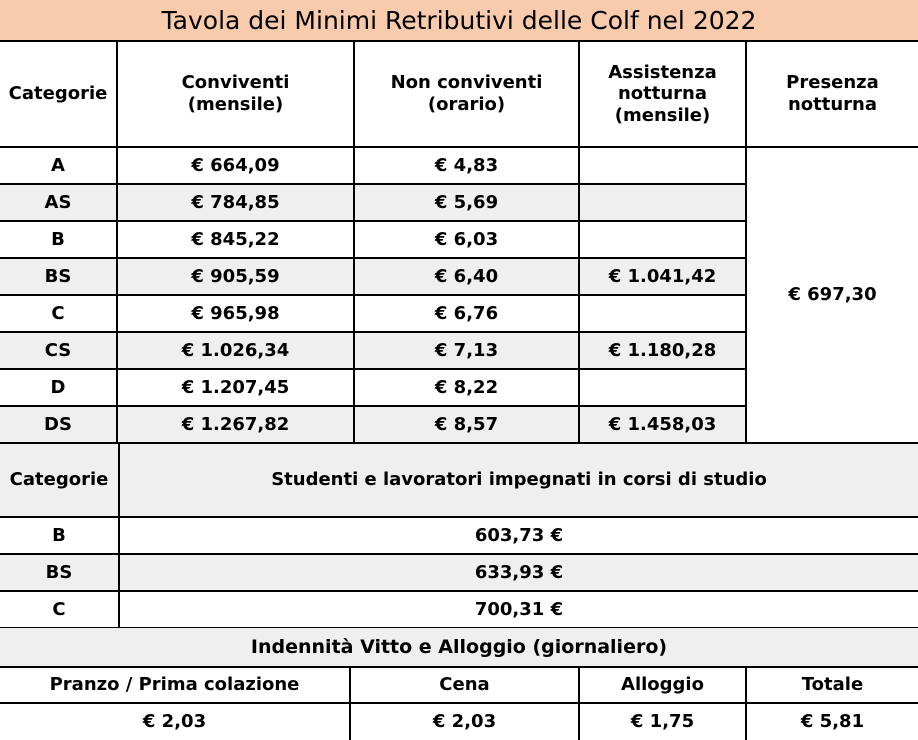  Describe the element at coordinates (236, 203) in the screenshot. I see `conviventi-cell: € 784,85` at that location.